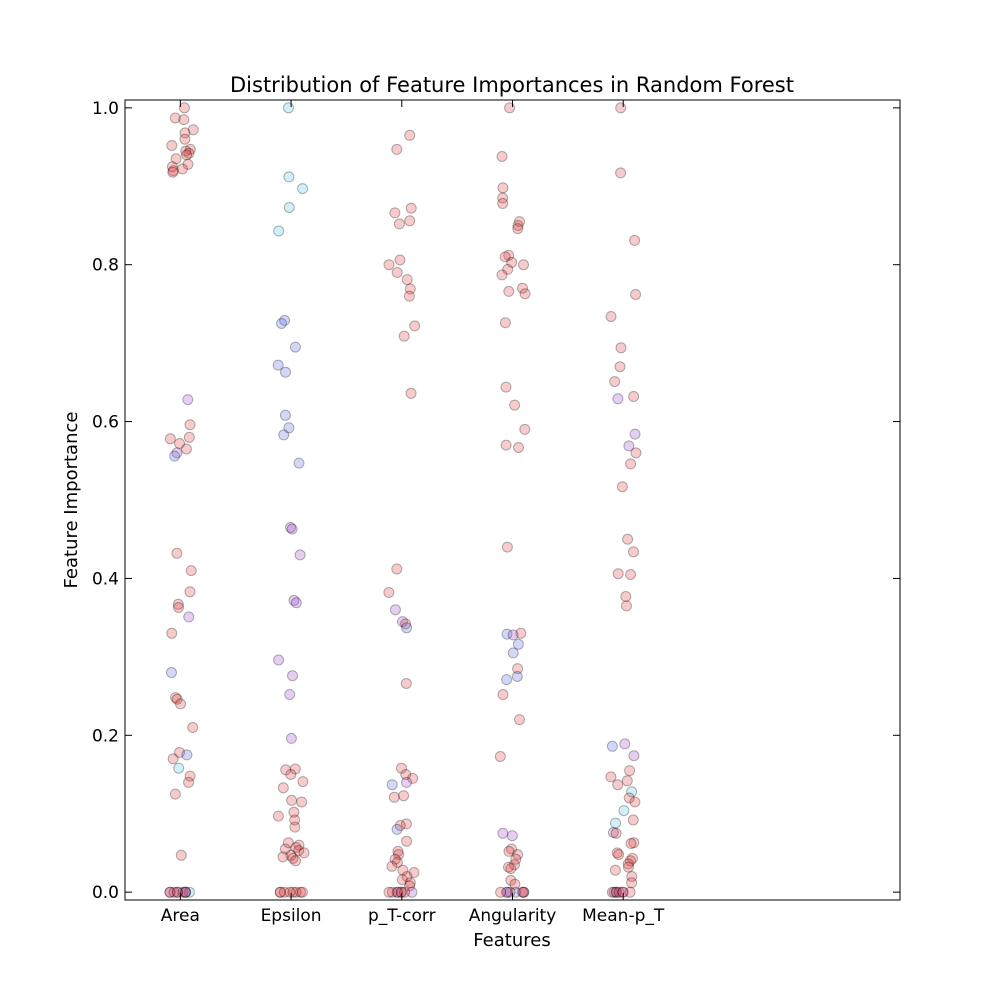 Image resolution: width=1000 pixels, height=1000 pixels. What do you see at coordinates (291, 916) in the screenshot?
I see `x-tick-label: Epsilon` at bounding box center [291, 916].